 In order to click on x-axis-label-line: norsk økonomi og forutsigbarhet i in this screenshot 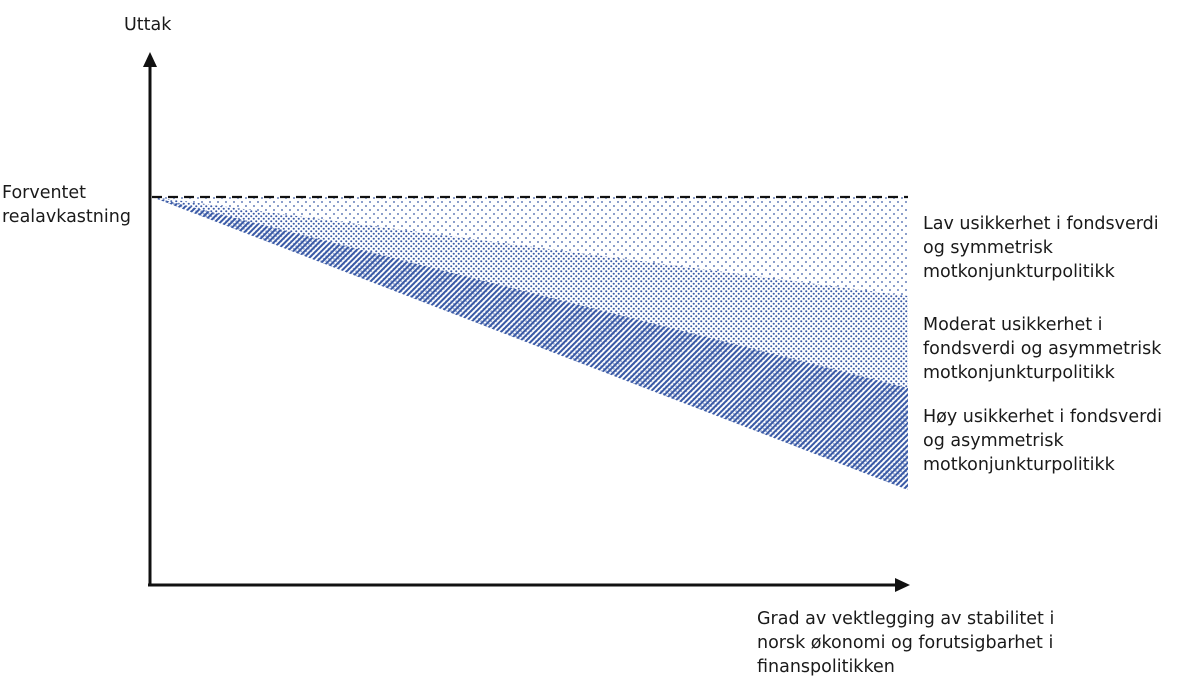, I will do `click(905, 643)`.